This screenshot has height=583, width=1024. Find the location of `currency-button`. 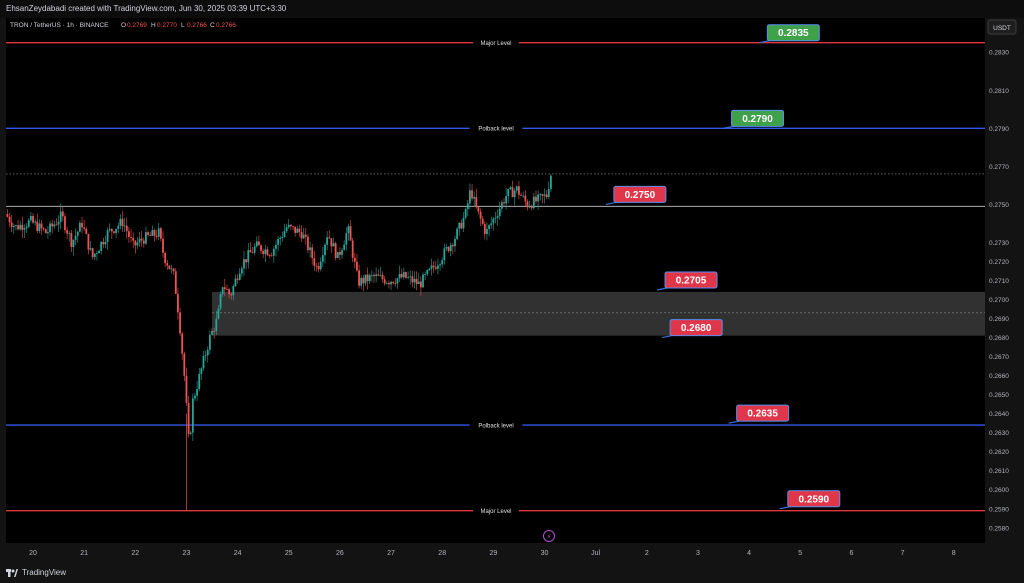

currency-button is located at coordinates (1002, 27).